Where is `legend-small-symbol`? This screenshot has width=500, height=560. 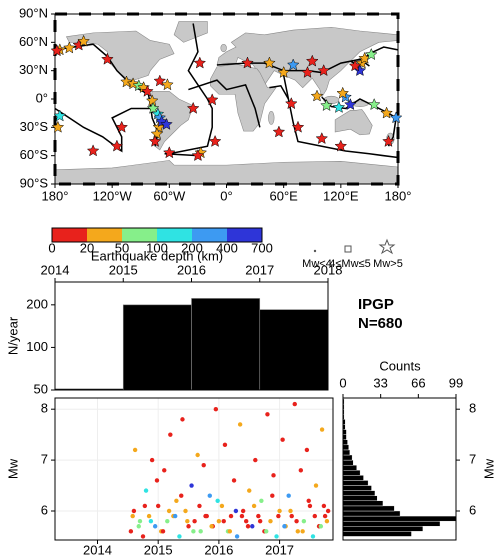
legend-small-symbol is located at coordinates (315, 251).